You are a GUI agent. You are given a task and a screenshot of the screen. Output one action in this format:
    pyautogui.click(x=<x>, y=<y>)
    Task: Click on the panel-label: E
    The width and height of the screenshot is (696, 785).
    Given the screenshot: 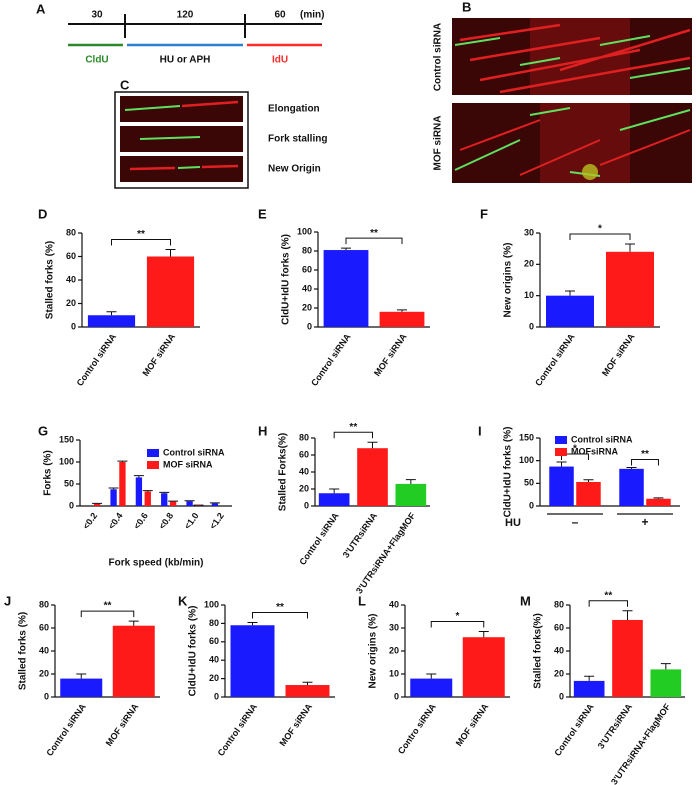 What is the action you would take?
    pyautogui.click(x=262, y=213)
    